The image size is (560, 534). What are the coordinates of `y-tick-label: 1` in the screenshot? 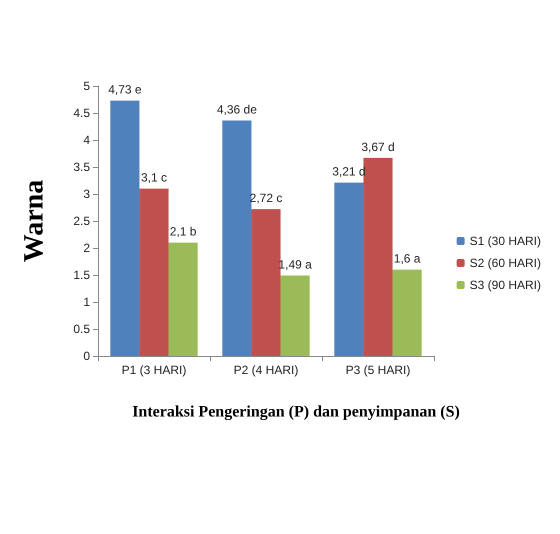 It's located at (86, 302).